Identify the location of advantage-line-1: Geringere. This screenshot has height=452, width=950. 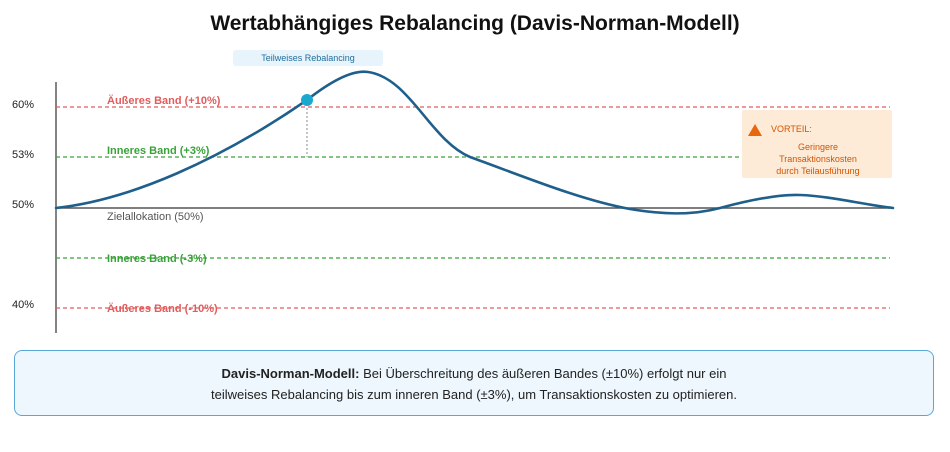
(818, 147).